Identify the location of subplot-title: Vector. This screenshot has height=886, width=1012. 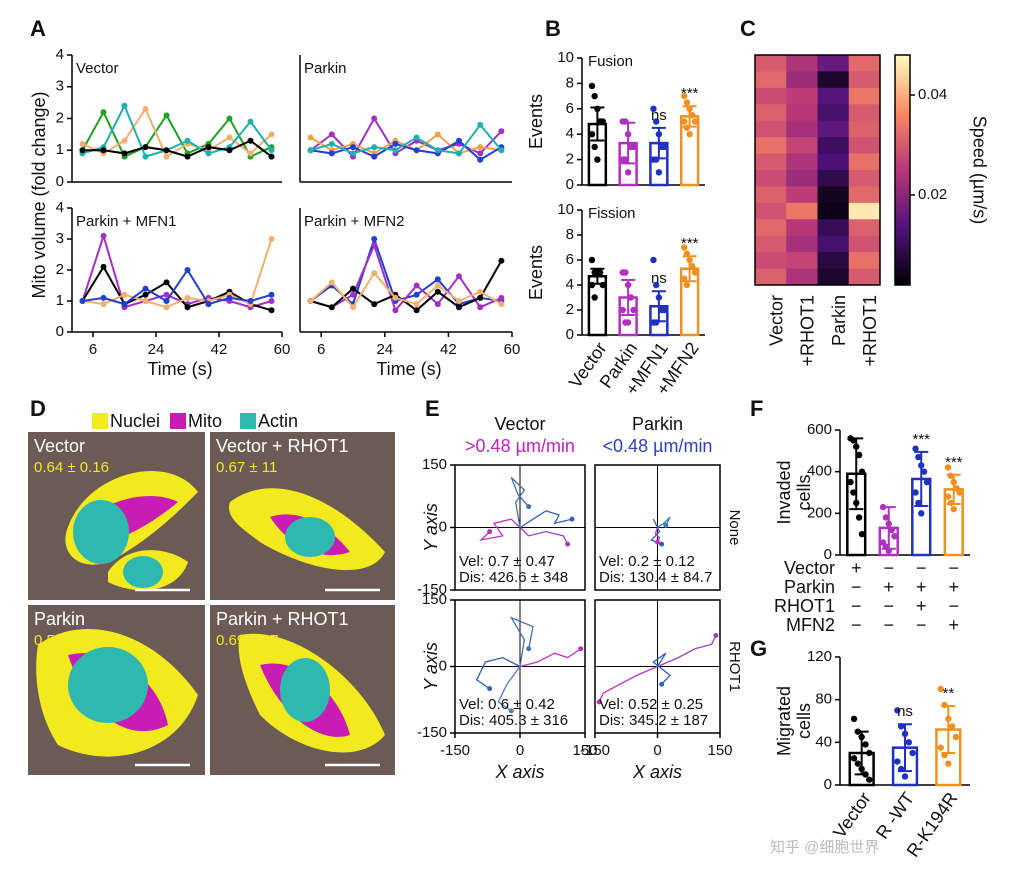
(97, 68).